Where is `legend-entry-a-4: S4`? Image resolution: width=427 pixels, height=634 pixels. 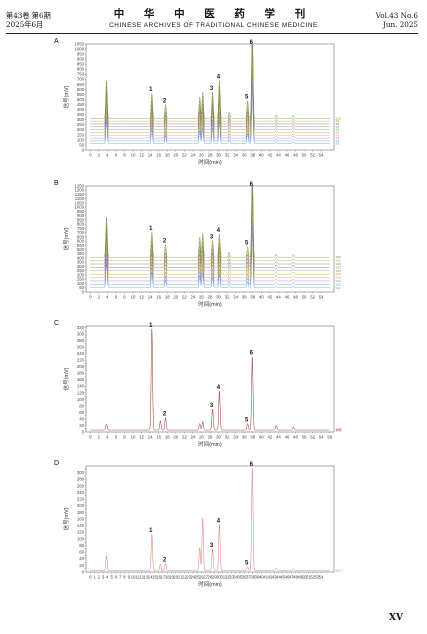
legend-entry-a-4: S4 is located at coordinates (338, 135).